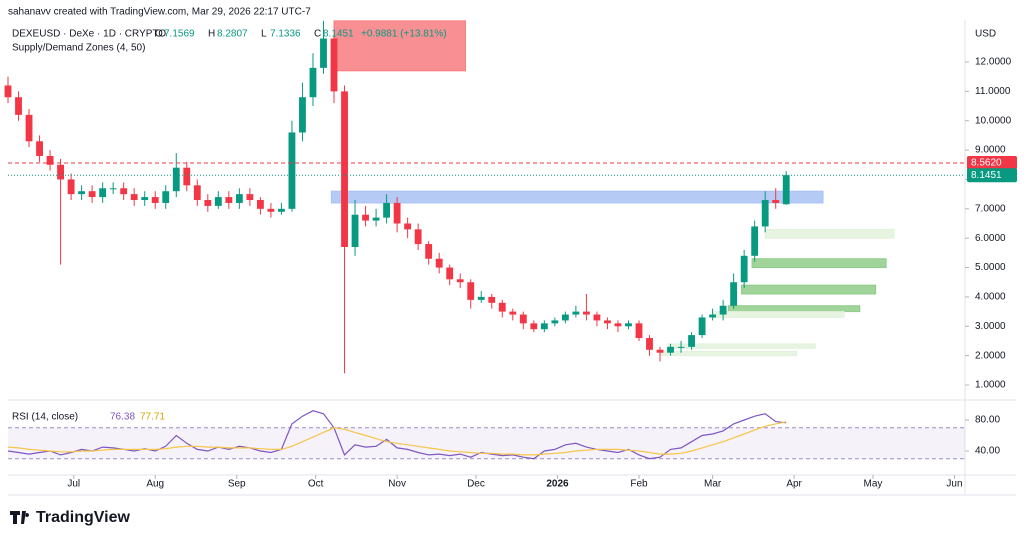 The height and width of the screenshot is (539, 1024). What do you see at coordinates (397, 484) in the screenshot?
I see `x-tick-label: Nov` at bounding box center [397, 484].